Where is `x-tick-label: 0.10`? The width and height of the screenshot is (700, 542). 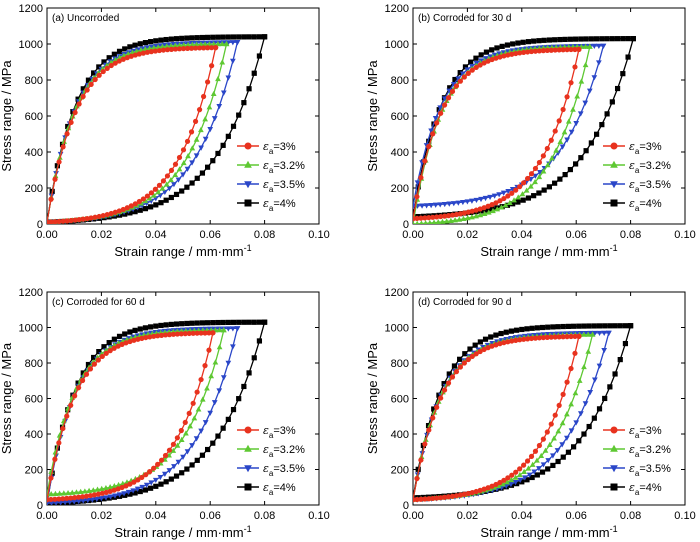 x-tick-label: 0.10 is located at coordinates (318, 516).